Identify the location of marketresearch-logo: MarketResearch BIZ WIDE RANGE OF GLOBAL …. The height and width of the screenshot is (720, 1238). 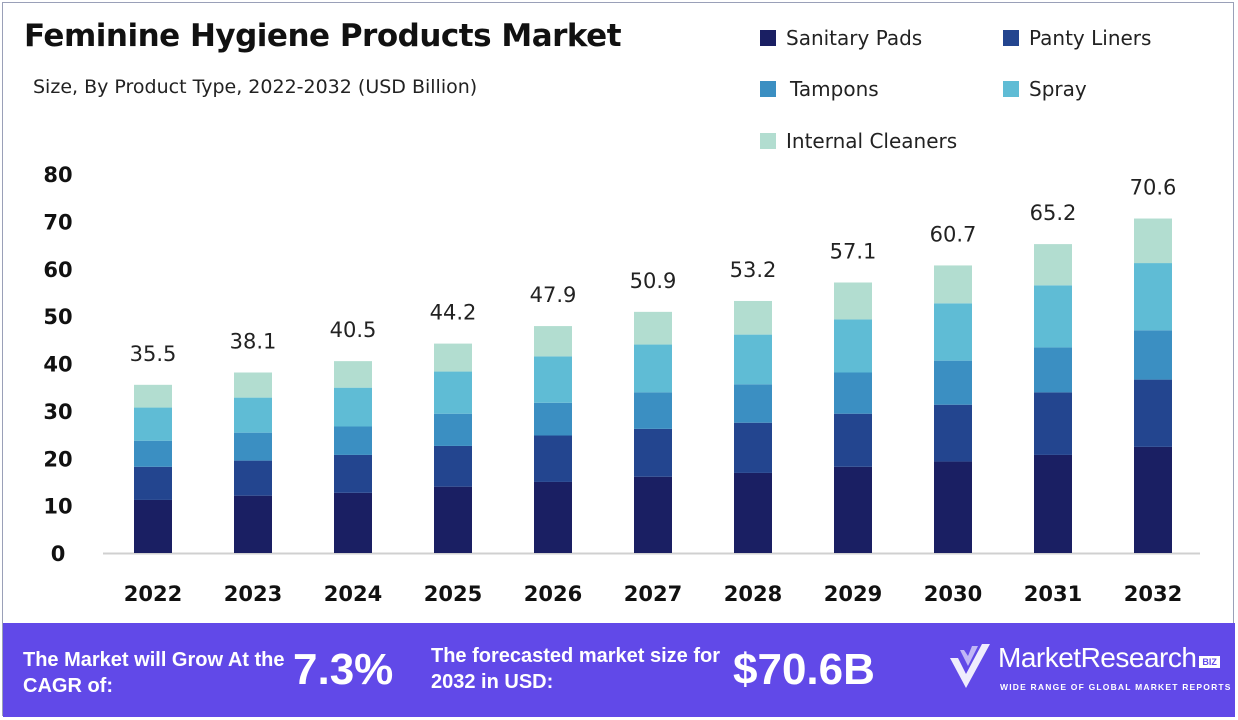
(1090, 673).